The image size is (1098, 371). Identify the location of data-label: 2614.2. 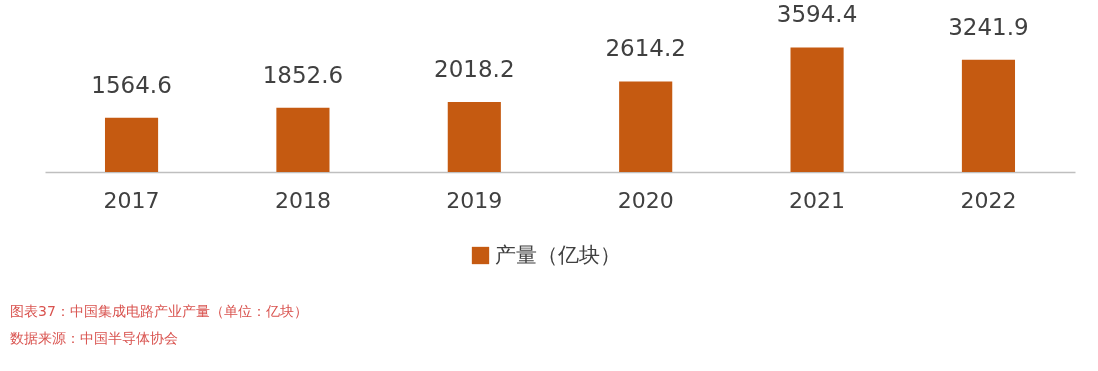
(645, 48).